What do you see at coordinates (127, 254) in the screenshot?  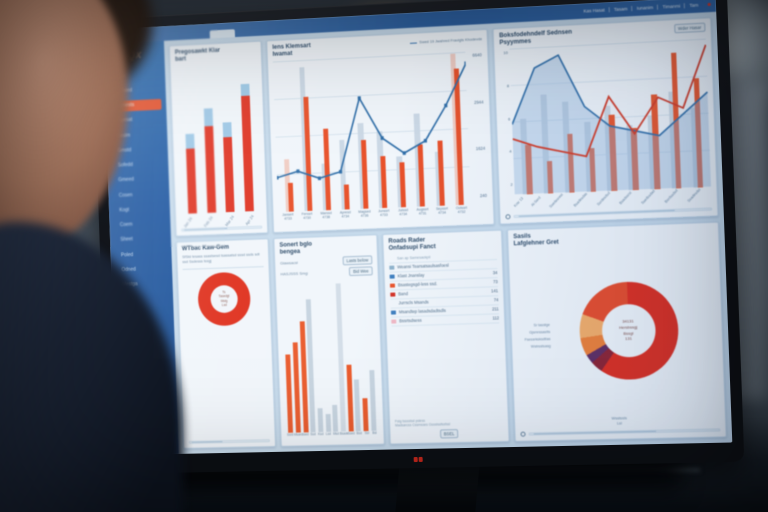 I see `sidebar-item: Poled` at bounding box center [127, 254].